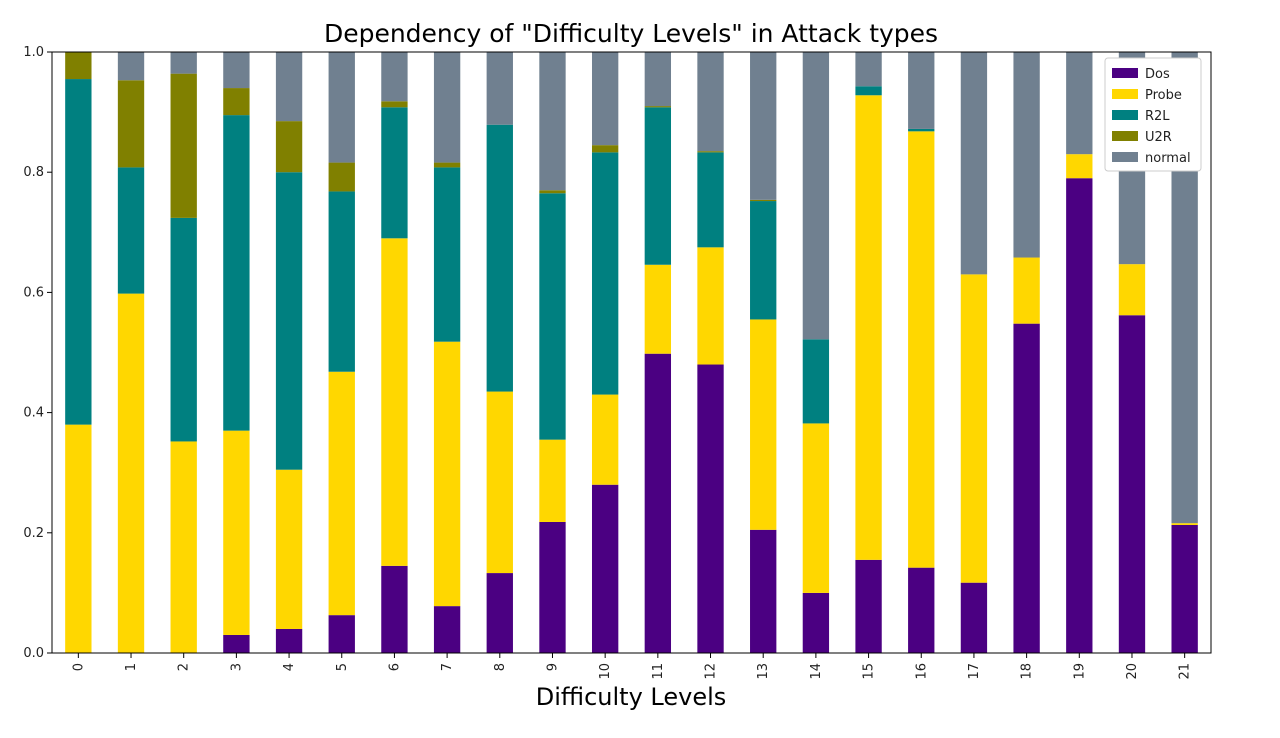  I want to click on x-tick-label: 1, so click(131, 667).